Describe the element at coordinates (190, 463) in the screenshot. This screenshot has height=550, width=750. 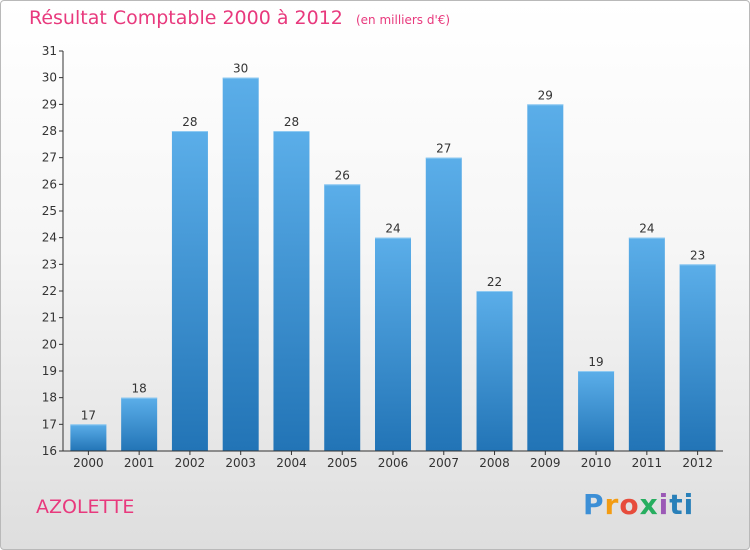
I see `x-tick-label: 2002` at that location.